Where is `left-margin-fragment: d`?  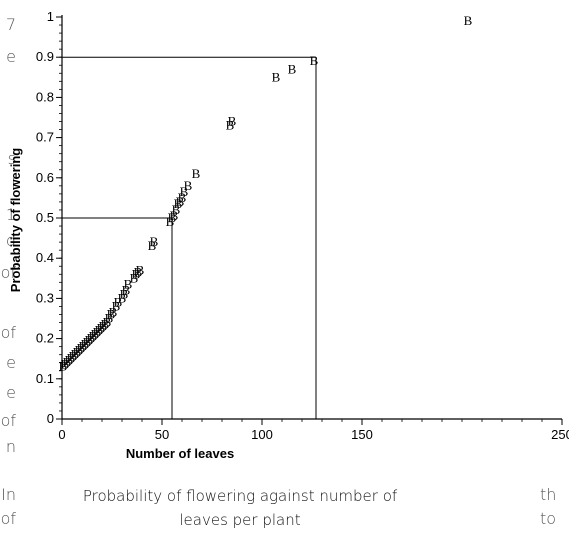 left-margin-fragment: d is located at coordinates (10, 240).